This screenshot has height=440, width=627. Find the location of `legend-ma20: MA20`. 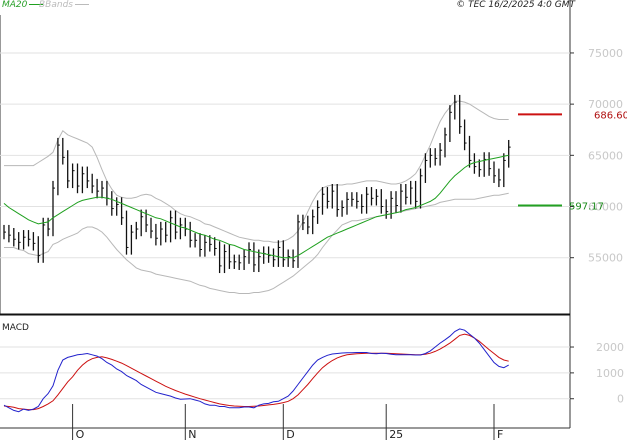

legend-ma20: MA20 is located at coordinates (23, 5).